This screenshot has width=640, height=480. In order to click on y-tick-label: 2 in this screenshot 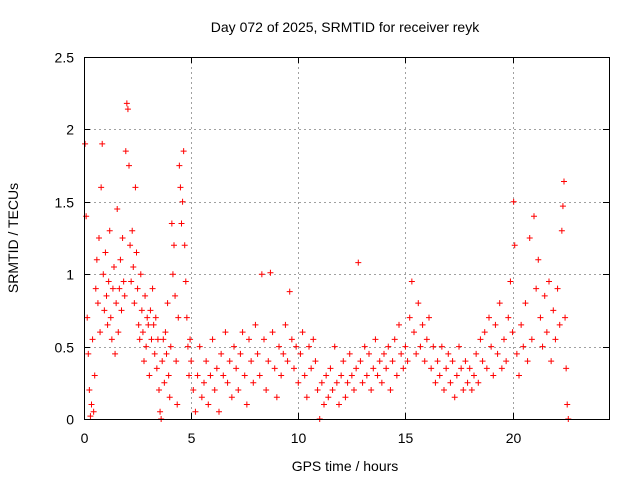, I will do `click(70, 130)`.